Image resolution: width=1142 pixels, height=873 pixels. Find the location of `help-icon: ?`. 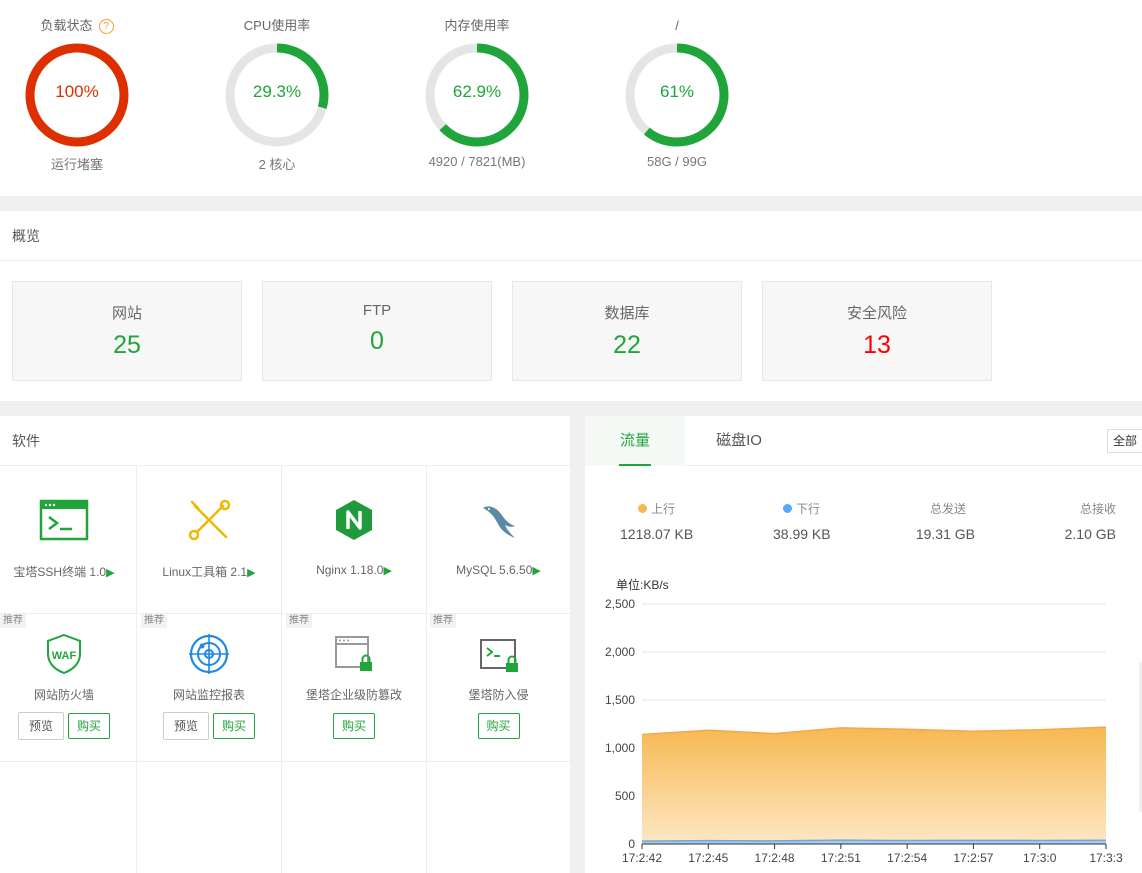

help-icon: ? is located at coordinates (106, 26).